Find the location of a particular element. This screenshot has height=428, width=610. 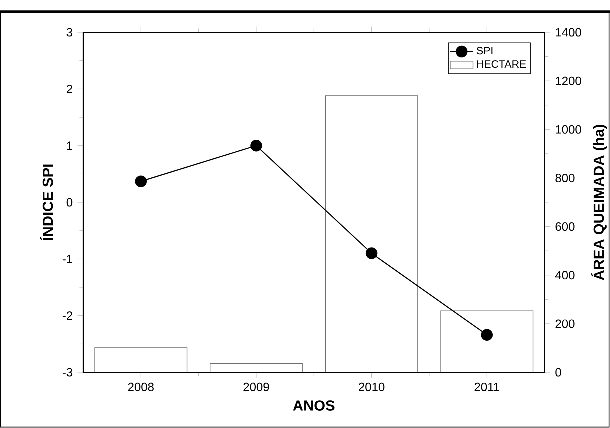

y-tick-label: 3 is located at coordinates (69, 32).